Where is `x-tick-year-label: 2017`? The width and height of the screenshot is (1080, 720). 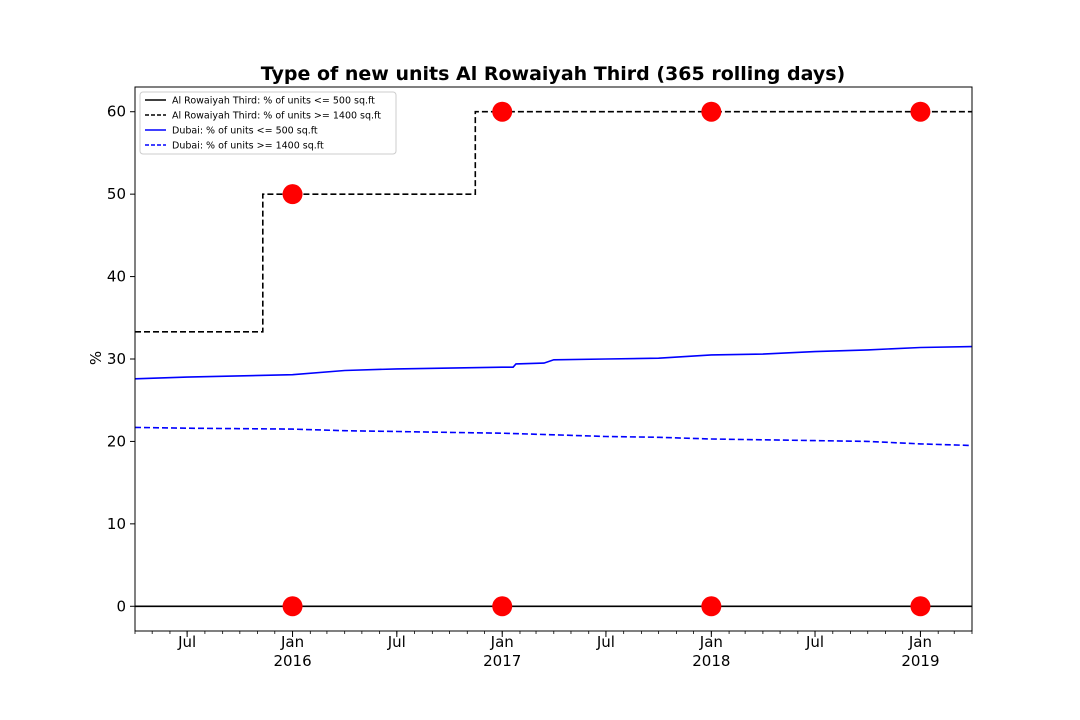 x-tick-year-label: 2017 is located at coordinates (502, 661).